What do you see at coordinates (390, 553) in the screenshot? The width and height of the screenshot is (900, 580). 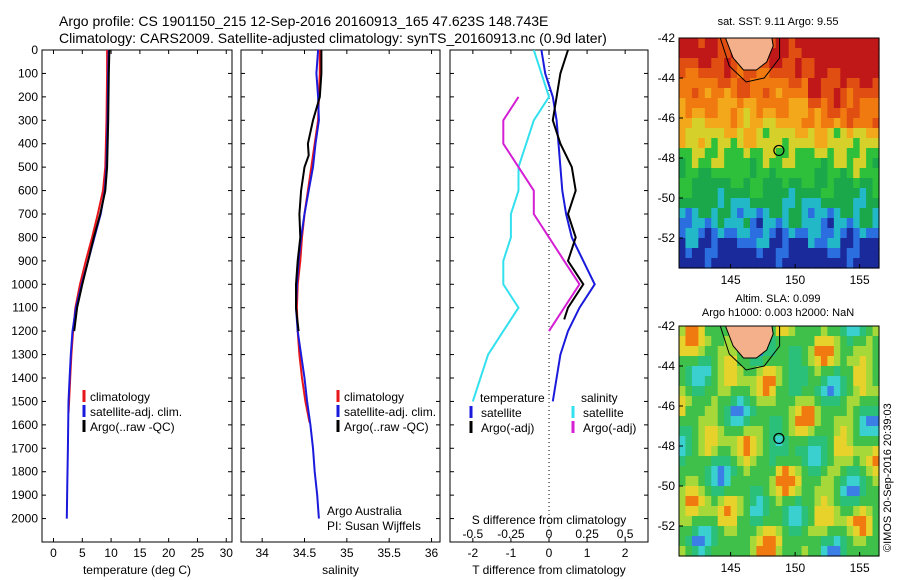 I see `x-tick-label: 35.5` at bounding box center [390, 553].